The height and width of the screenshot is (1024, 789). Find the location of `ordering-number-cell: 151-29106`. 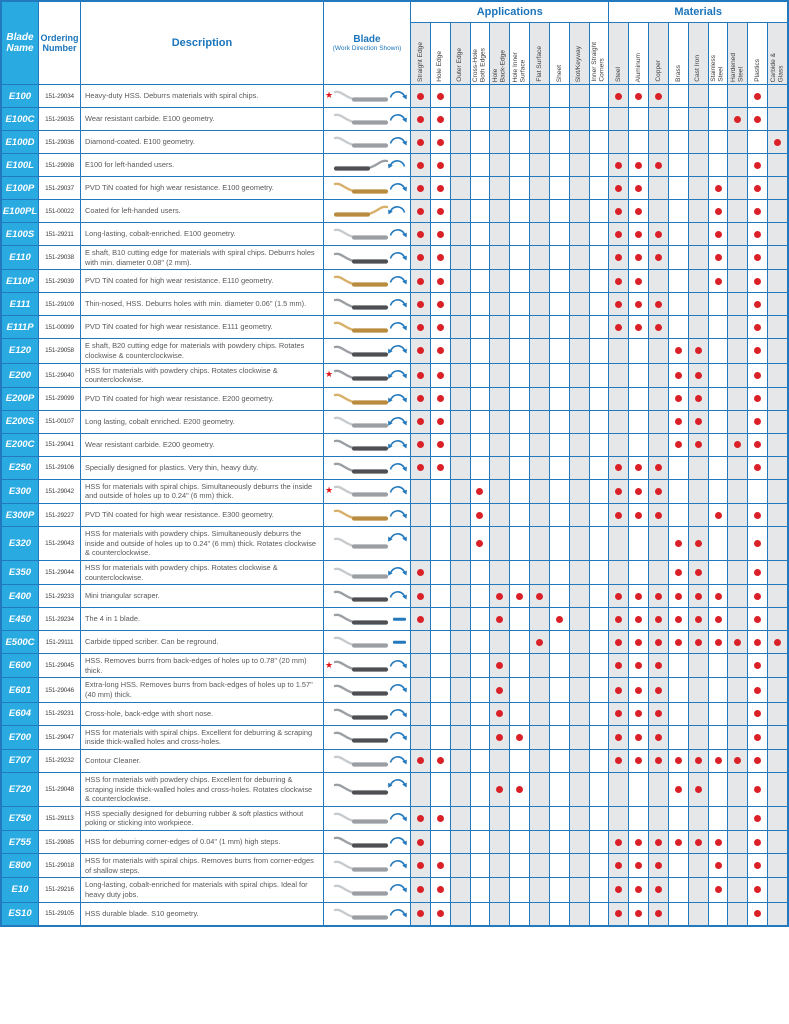

ordering-number-cell: 151-29106 is located at coordinates (59, 467).